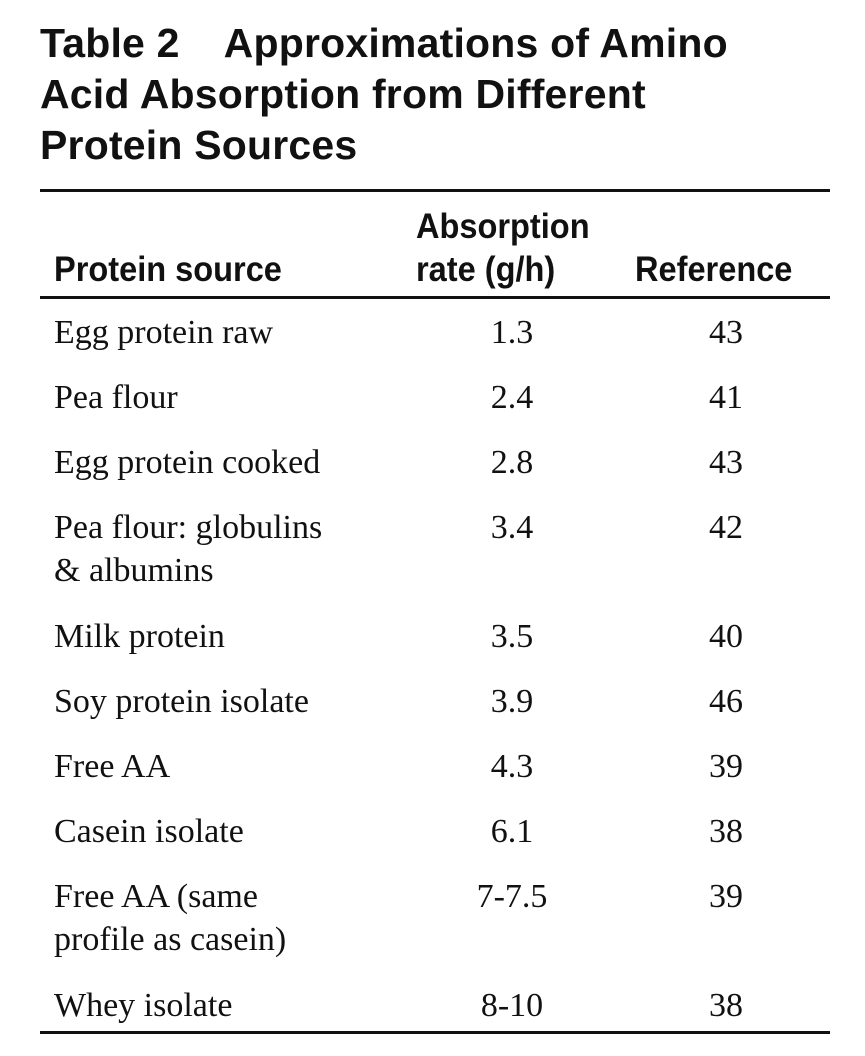 The width and height of the screenshot is (865, 1056). I want to click on cell-protein-source-line: & albumins, so click(134, 570).